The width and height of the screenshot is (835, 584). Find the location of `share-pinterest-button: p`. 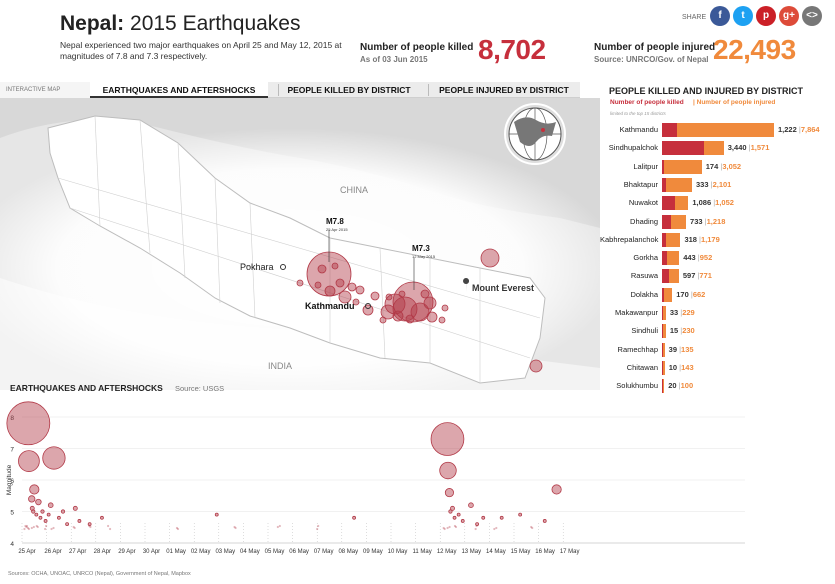

share-pinterest-button: p is located at coordinates (766, 16).